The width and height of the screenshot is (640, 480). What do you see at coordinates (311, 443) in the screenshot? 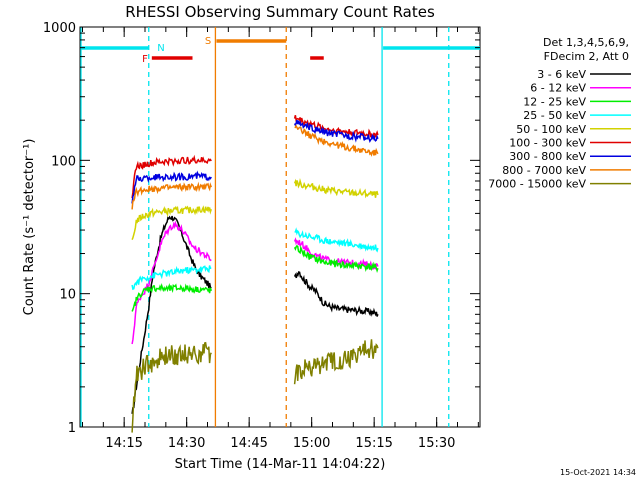
I see `x-tick-label: 15:00` at bounding box center [311, 443].